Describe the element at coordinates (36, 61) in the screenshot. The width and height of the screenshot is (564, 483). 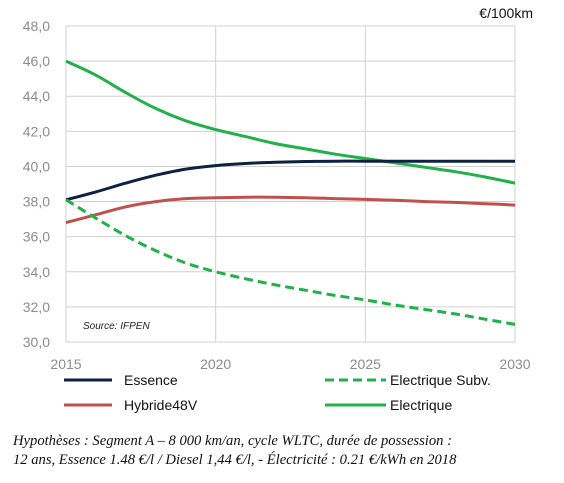
I see `y-tick-label: 46,0` at that location.